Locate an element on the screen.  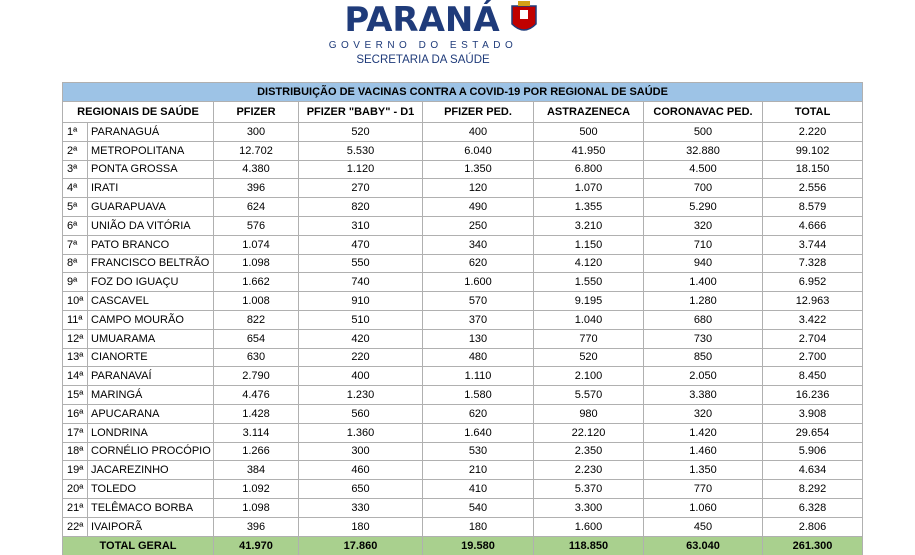
region-name: FRANCISCO BELTRÃO is located at coordinates (150, 263).